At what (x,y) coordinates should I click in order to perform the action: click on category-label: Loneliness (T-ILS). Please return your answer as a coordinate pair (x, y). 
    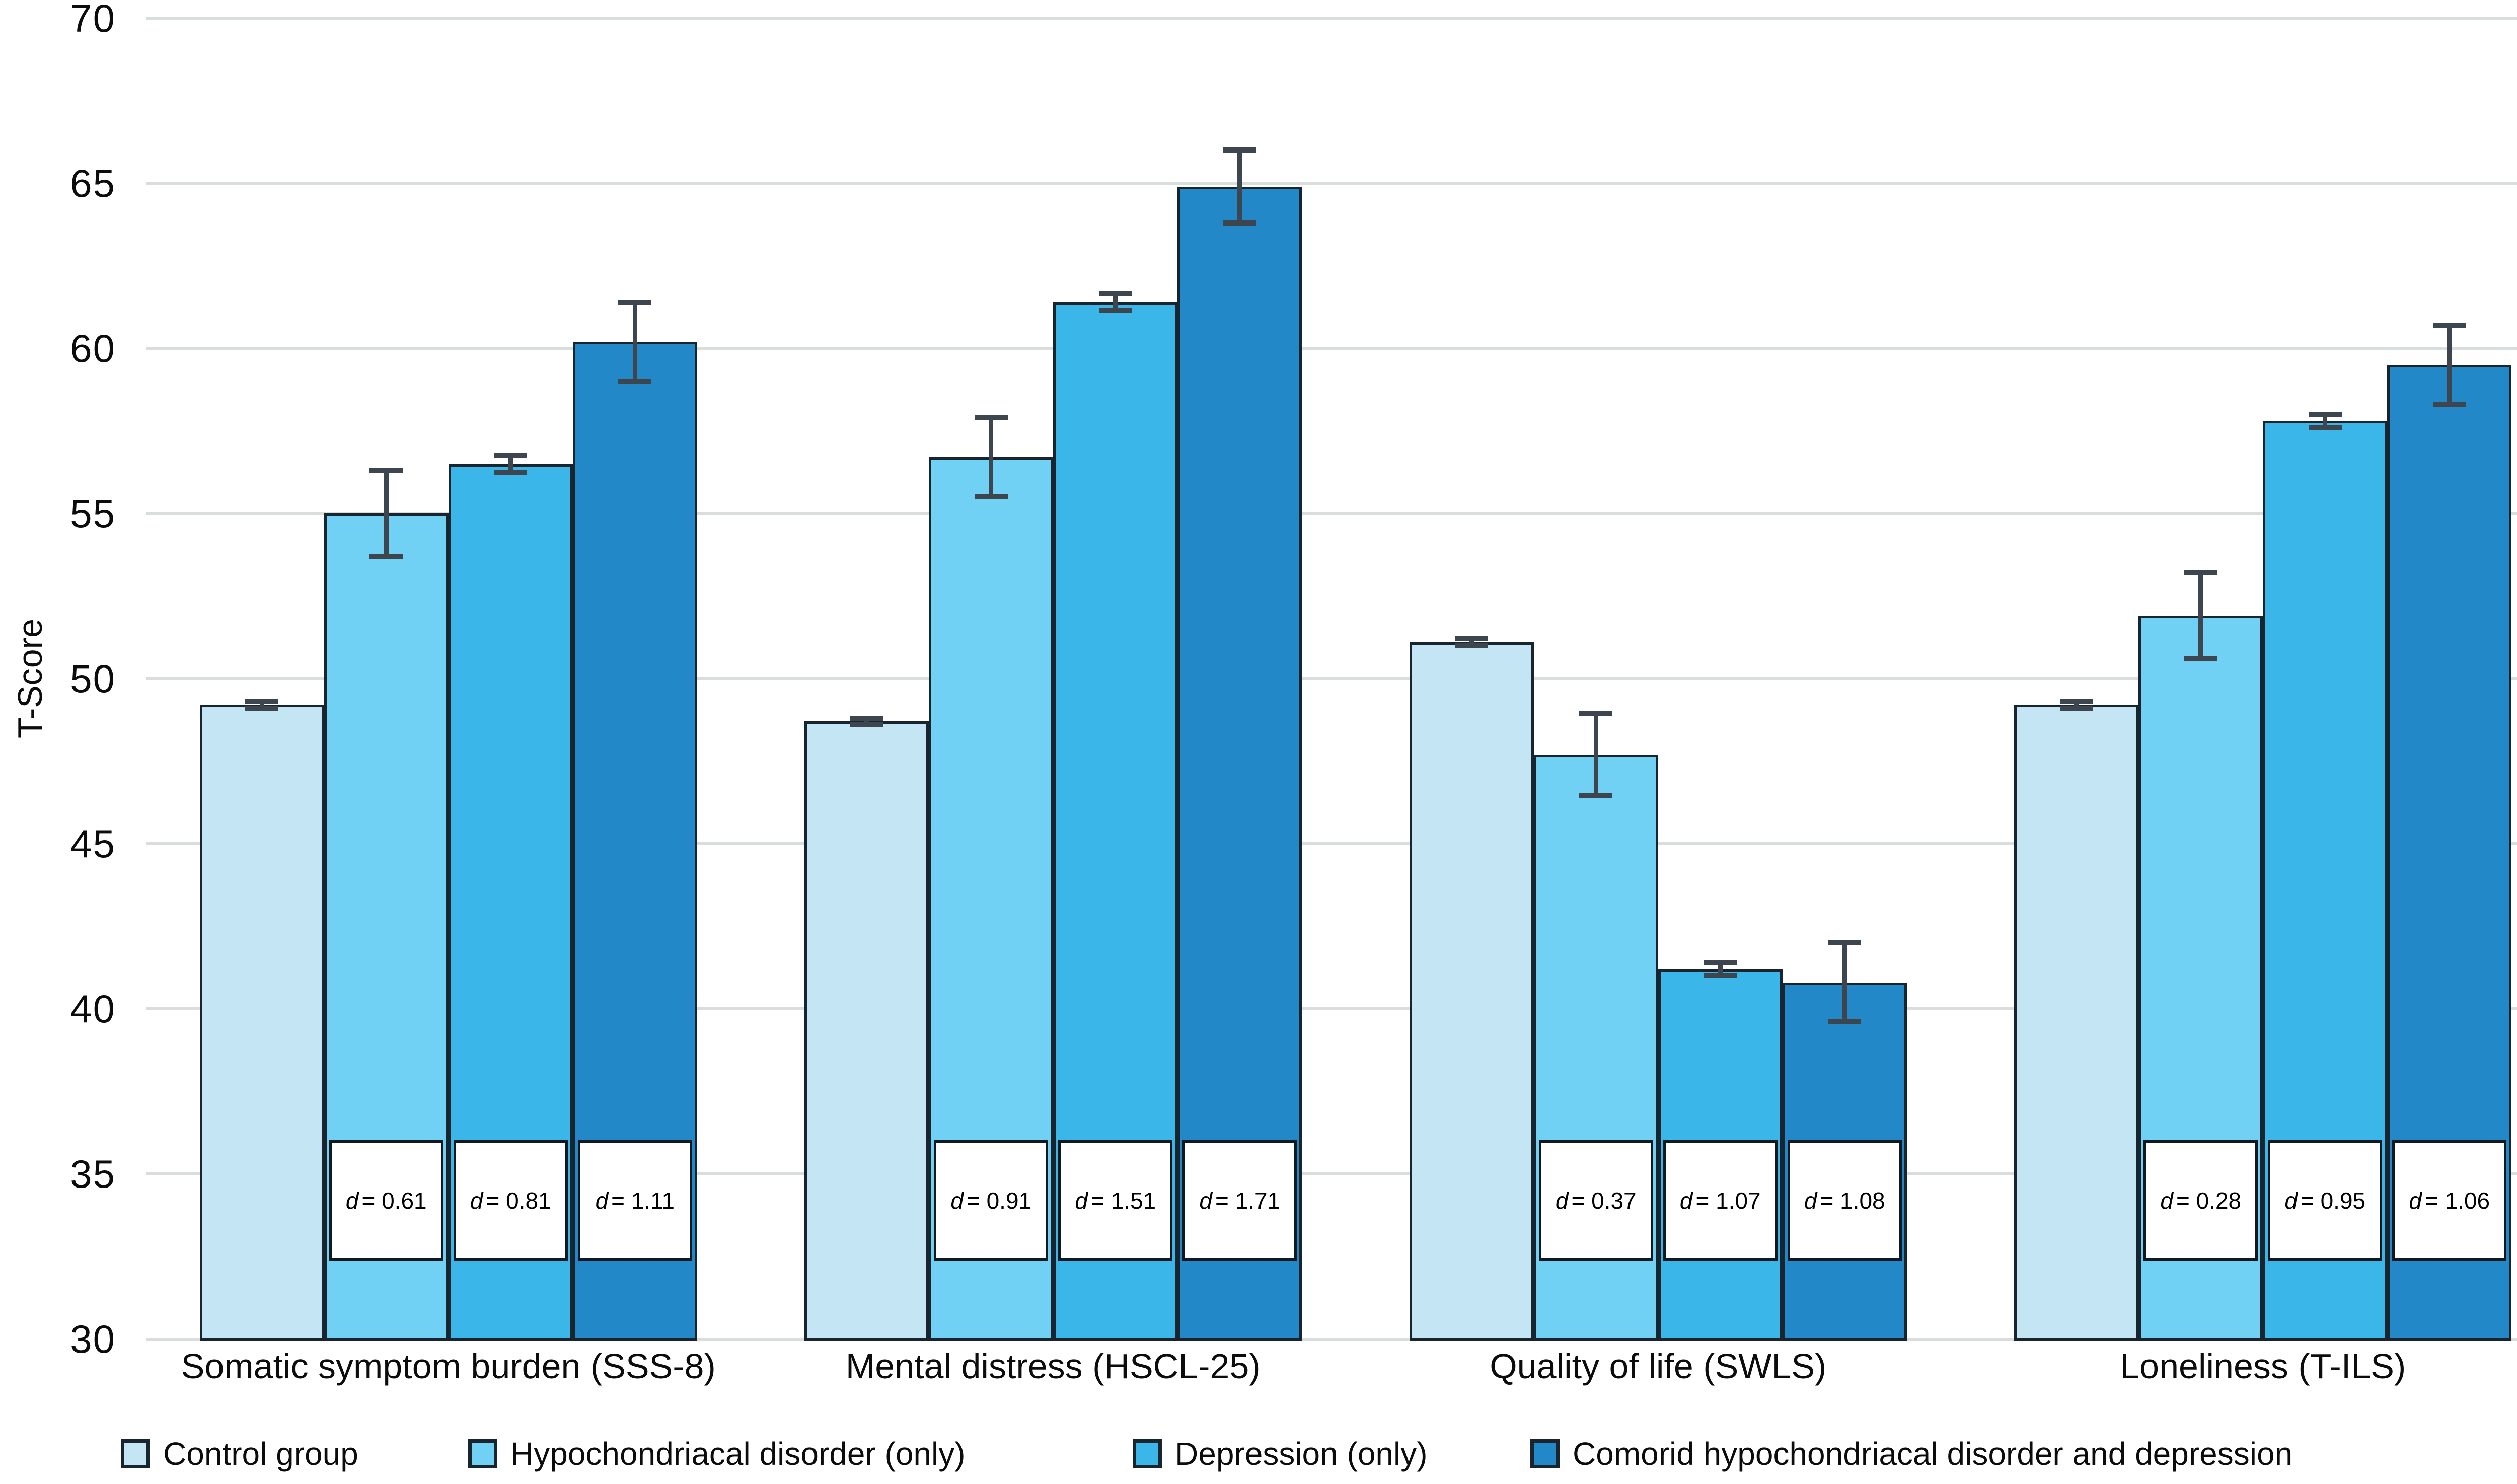
    Looking at the image, I should click on (2263, 1367).